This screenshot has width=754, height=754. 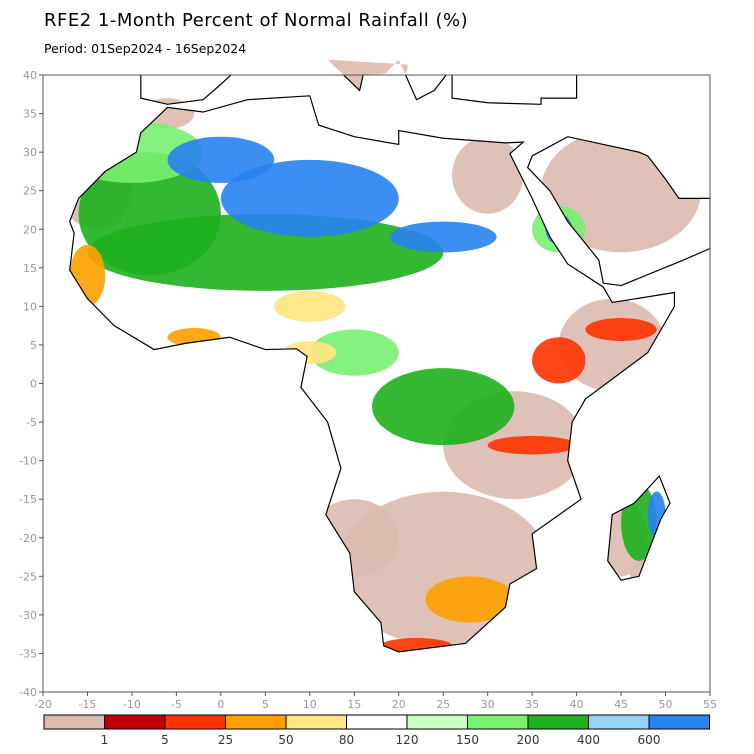 I want to click on y-tick-label: 35, so click(x=30, y=114).